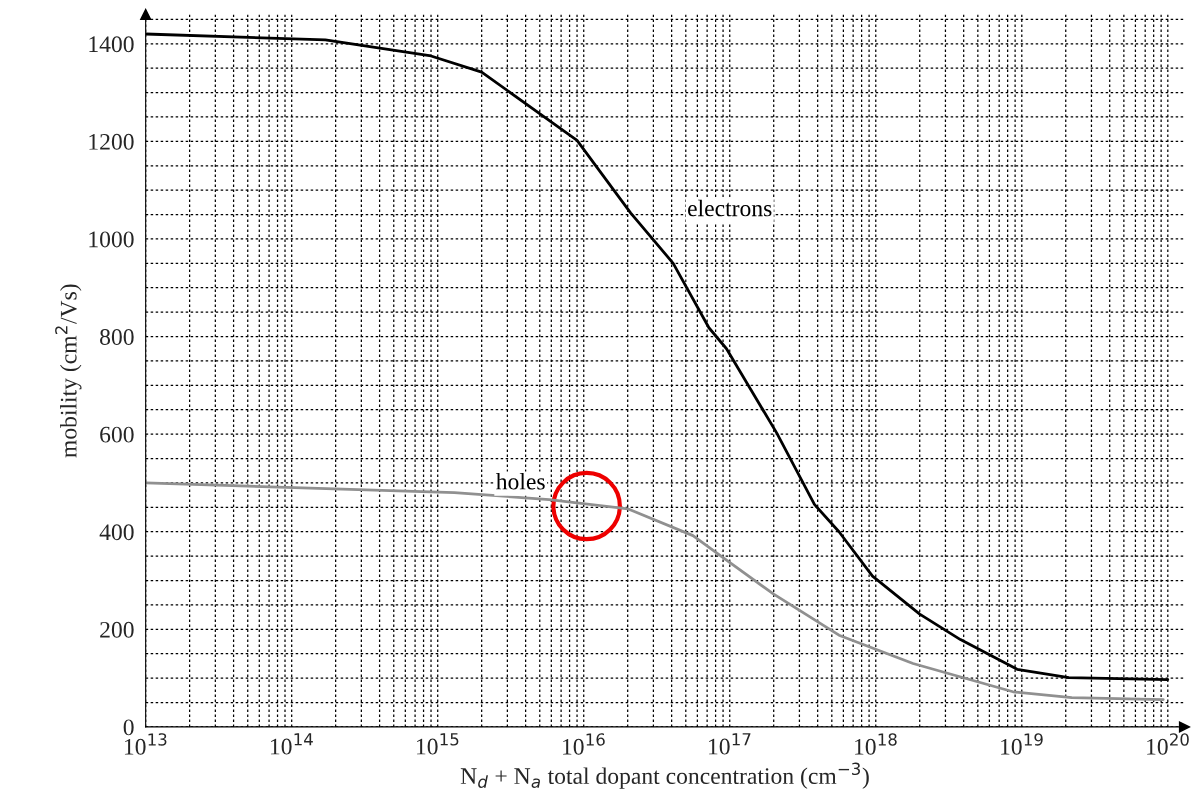 The width and height of the screenshot is (1194, 805). I want to click on y-tick-label: 800, so click(117, 337).